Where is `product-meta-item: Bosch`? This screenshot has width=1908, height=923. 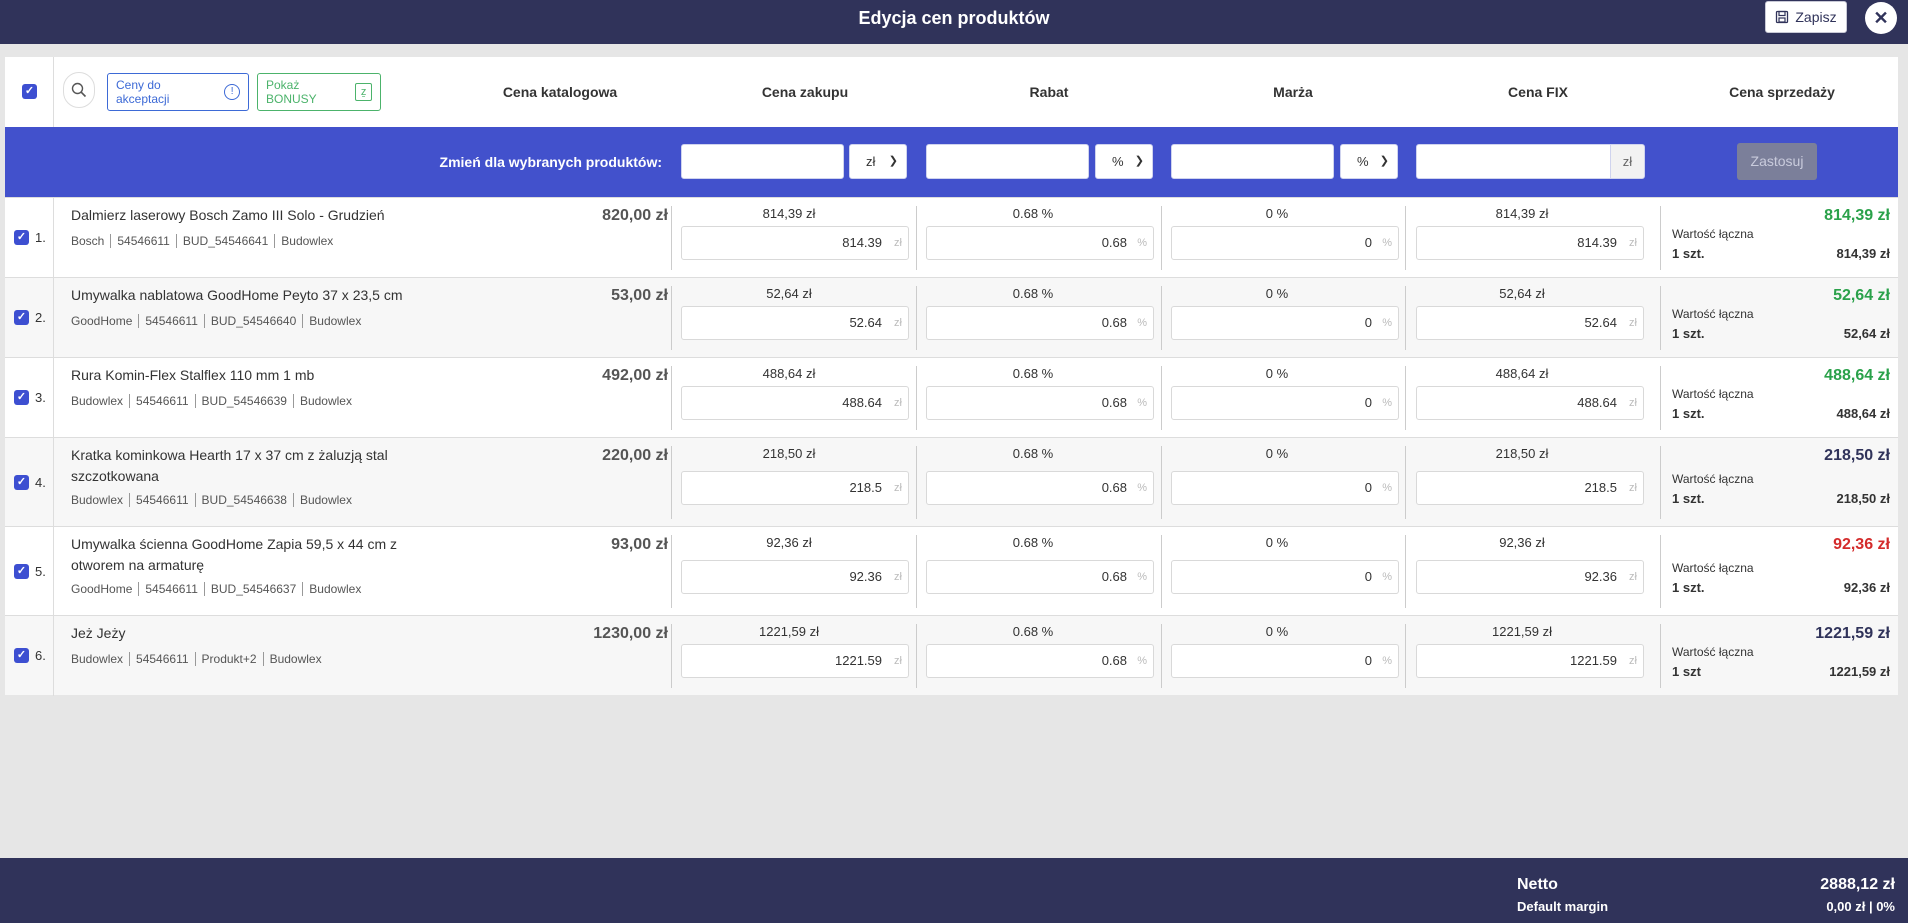 product-meta-item: Bosch is located at coordinates (88, 241).